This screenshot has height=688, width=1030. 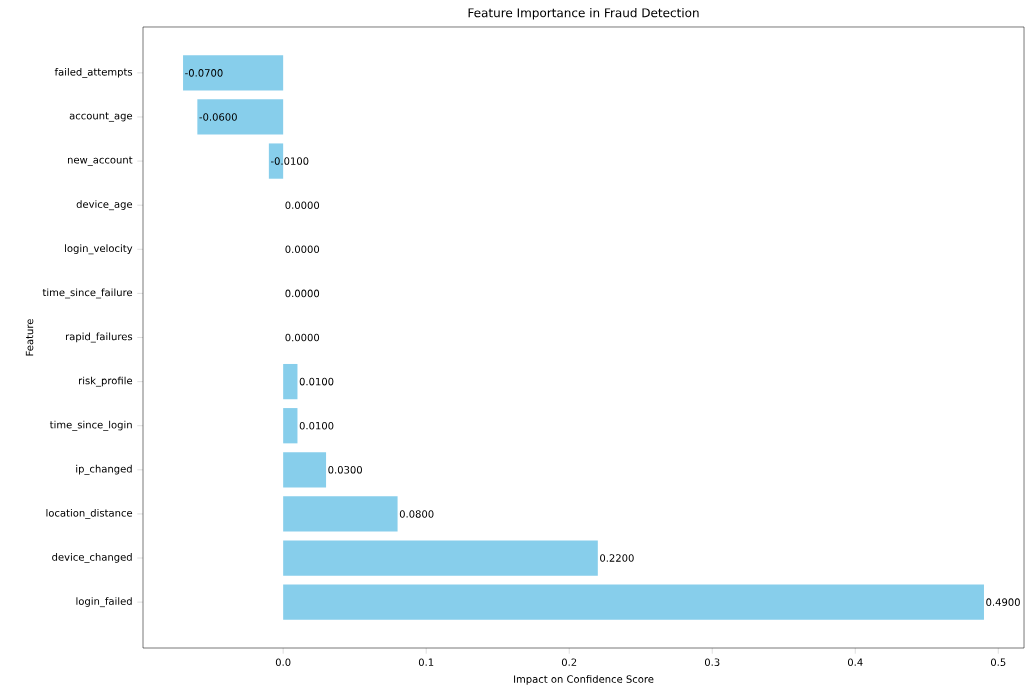 I want to click on y-tick-label: rapid_failures, so click(x=99, y=337).